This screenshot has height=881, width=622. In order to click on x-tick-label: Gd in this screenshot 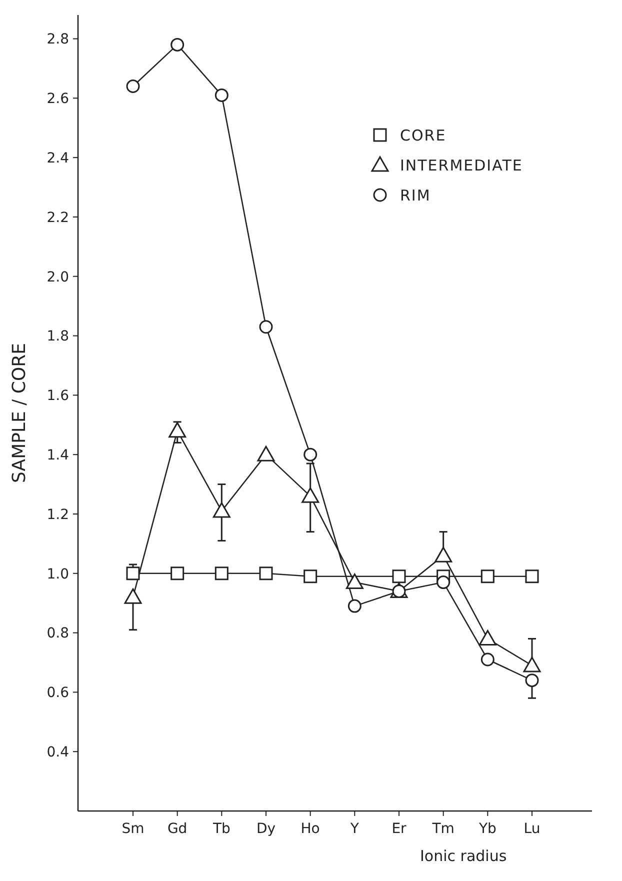, I will do `click(177, 829)`.